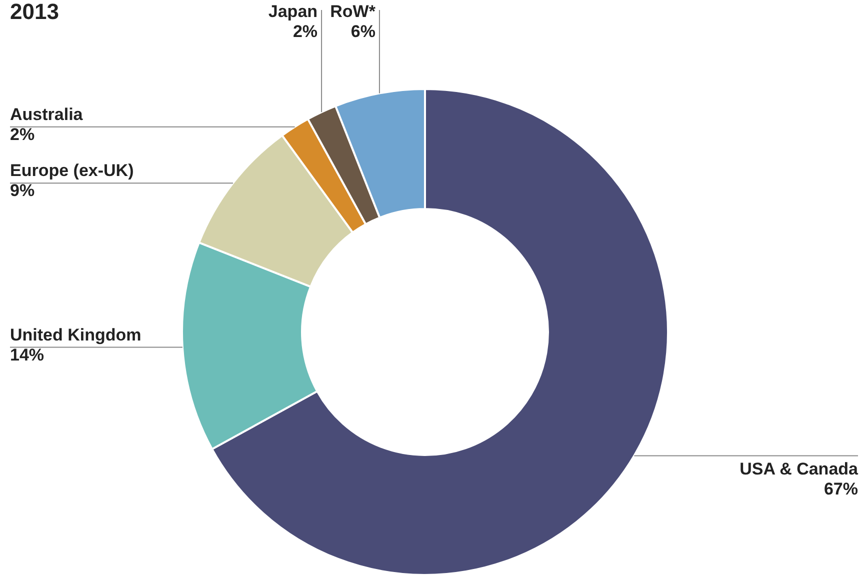  Describe the element at coordinates (22, 190) in the screenshot. I see `data-label: 9%` at that location.